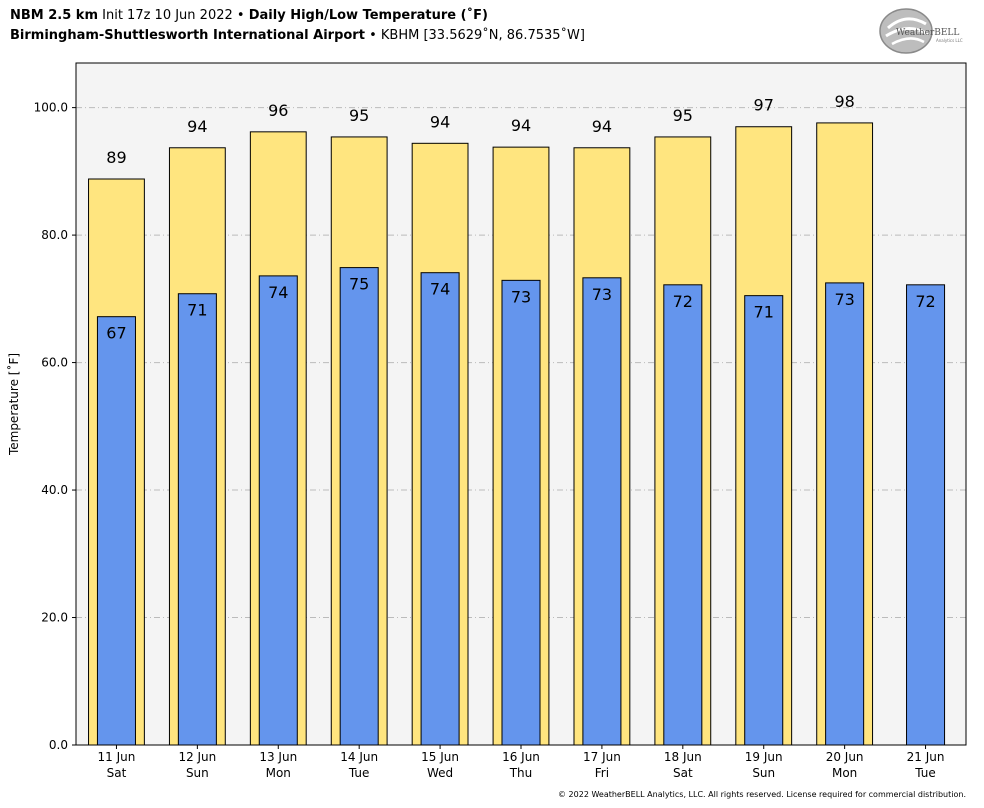 The image size is (984, 808). Describe the element at coordinates (278, 110) in the screenshot. I see `high-temp-label: 96` at that location.